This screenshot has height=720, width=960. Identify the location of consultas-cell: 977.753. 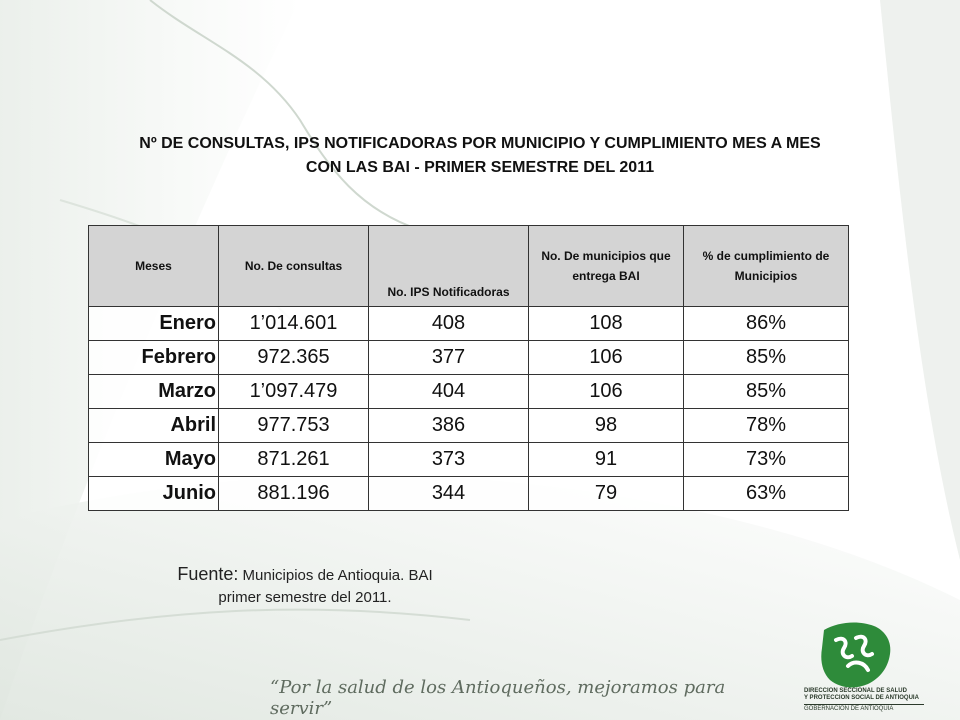
(293, 425).